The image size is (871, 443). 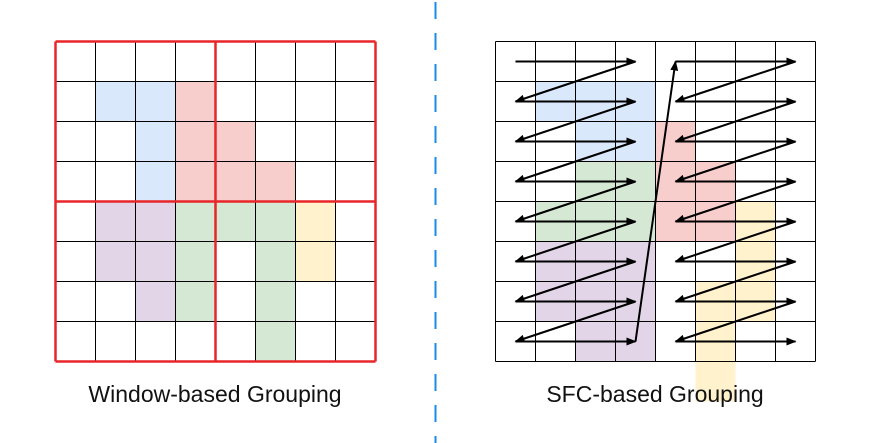 What do you see at coordinates (215, 394) in the screenshot?
I see `window-grouping-caption: Window-based Grouping` at bounding box center [215, 394].